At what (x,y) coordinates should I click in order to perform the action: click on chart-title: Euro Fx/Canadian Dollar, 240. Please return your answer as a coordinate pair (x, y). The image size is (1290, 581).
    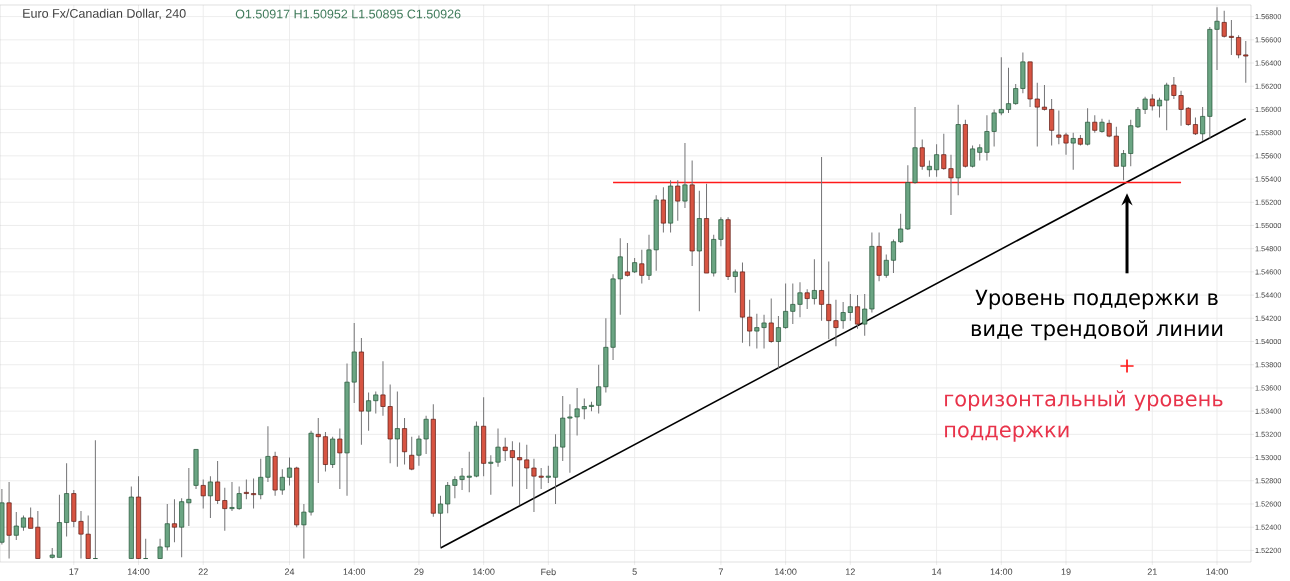
    Looking at the image, I should click on (104, 14).